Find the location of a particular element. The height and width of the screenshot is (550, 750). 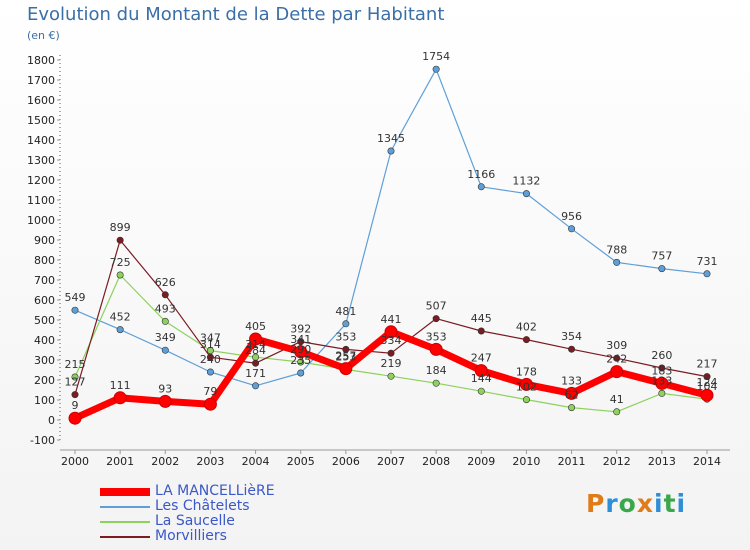

x-tick-label: 2013 is located at coordinates (662, 461).